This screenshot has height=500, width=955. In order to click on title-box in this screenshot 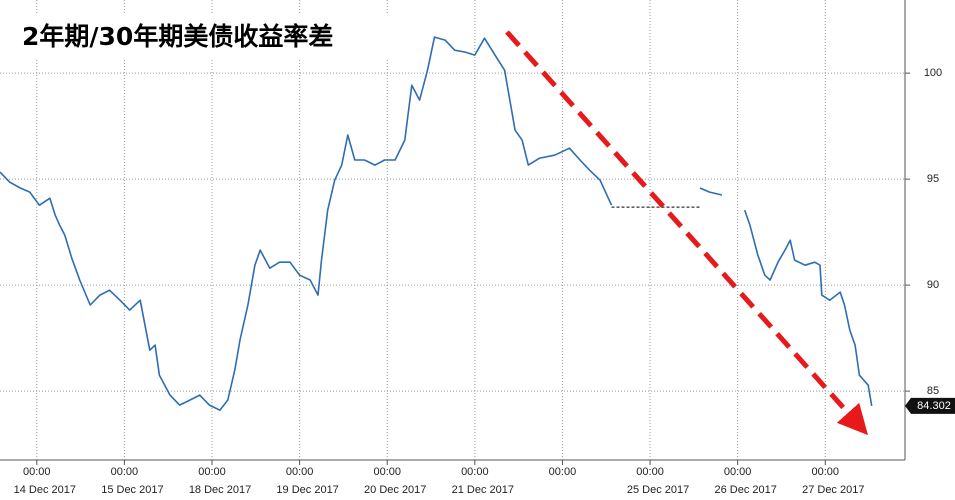, I will do `click(210, 36)`.